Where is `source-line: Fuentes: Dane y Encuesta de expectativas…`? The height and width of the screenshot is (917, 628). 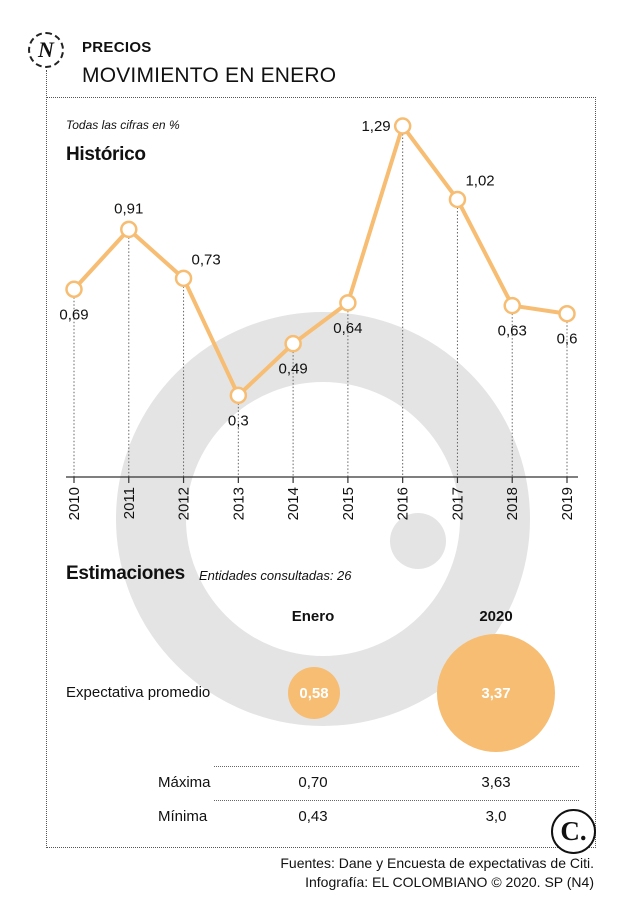 source-line: Fuentes: Dane y Encuesta de expectativas… is located at coordinates (437, 863).